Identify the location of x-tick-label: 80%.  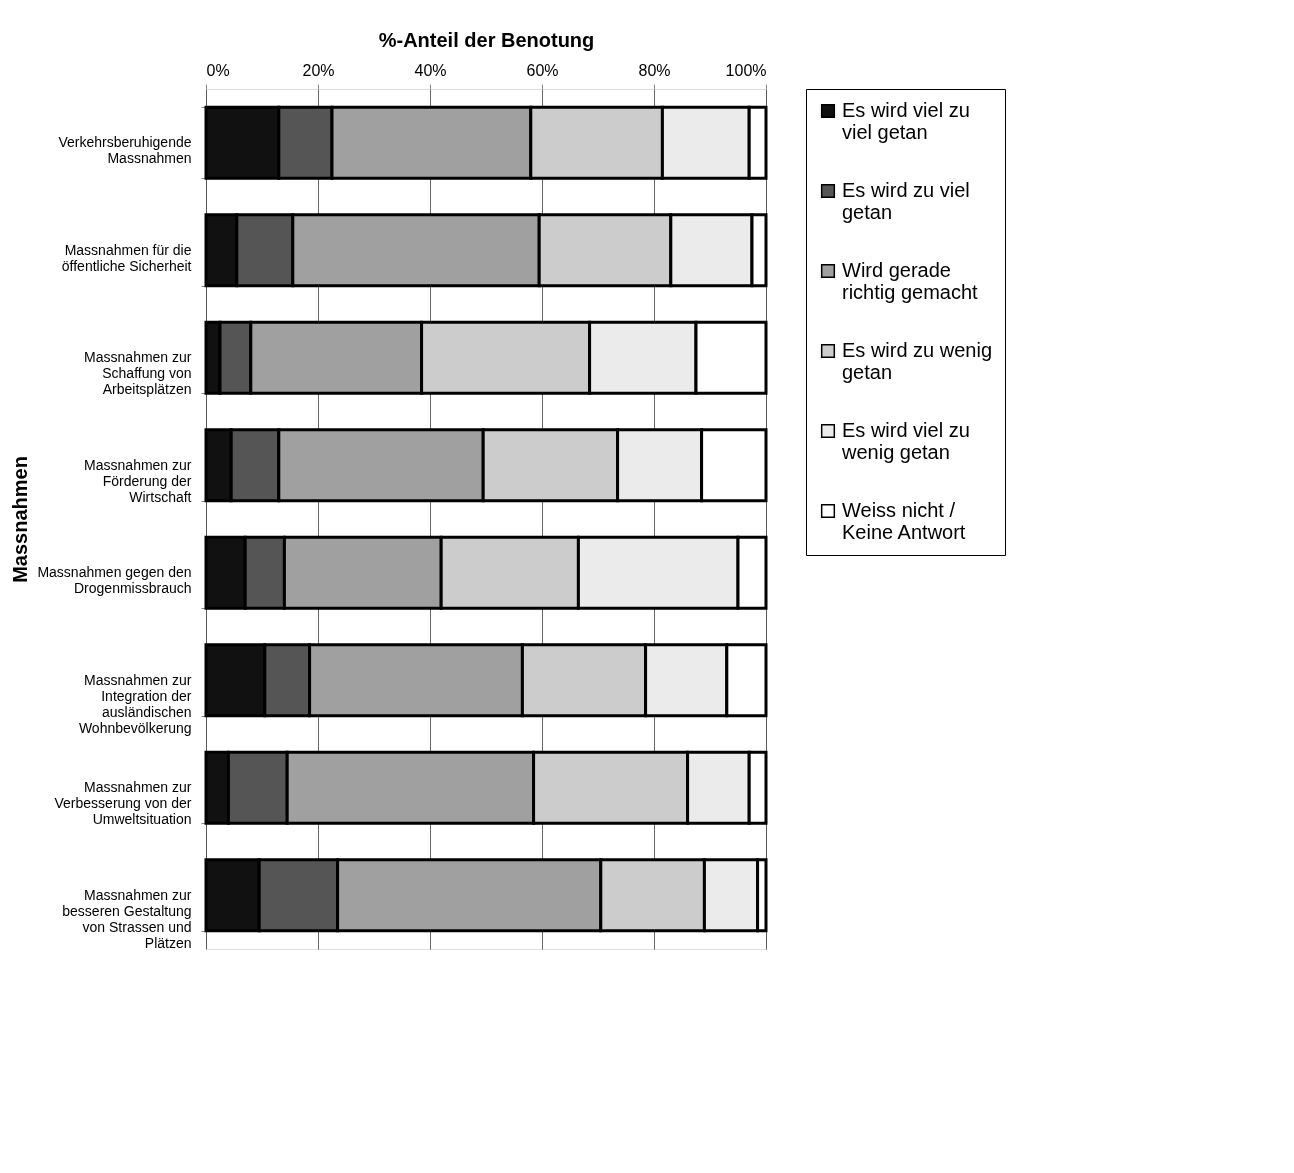
(654, 70).